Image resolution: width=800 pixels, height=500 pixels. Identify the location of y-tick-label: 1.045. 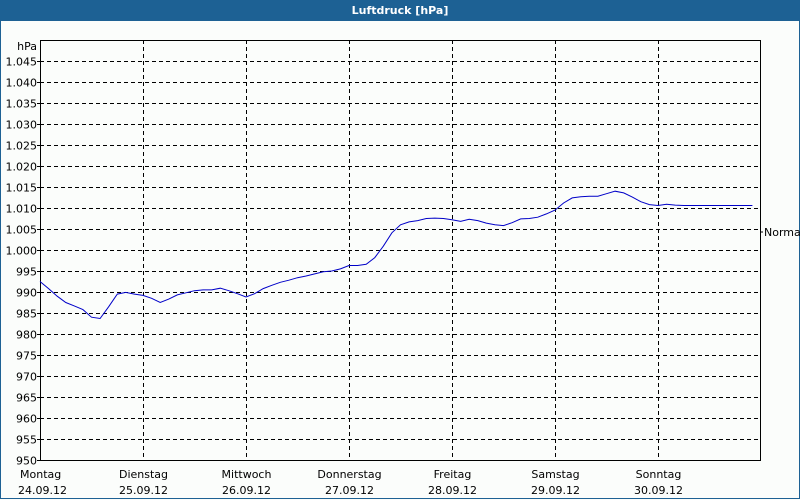
(22, 62).